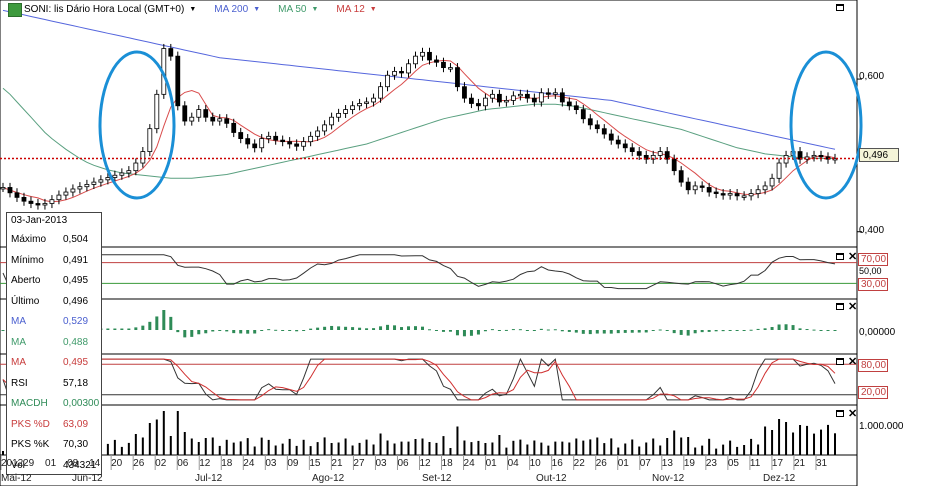  I want to click on maximize-macd-panel-icon, so click(840, 306).